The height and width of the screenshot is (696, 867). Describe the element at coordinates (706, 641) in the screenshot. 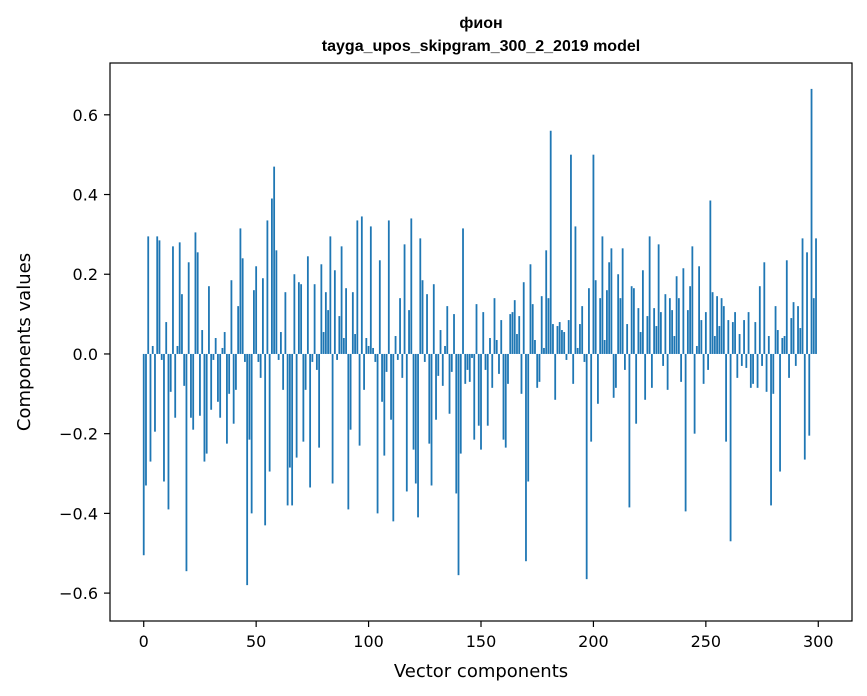

I see `x-tick-label: 250` at that location.